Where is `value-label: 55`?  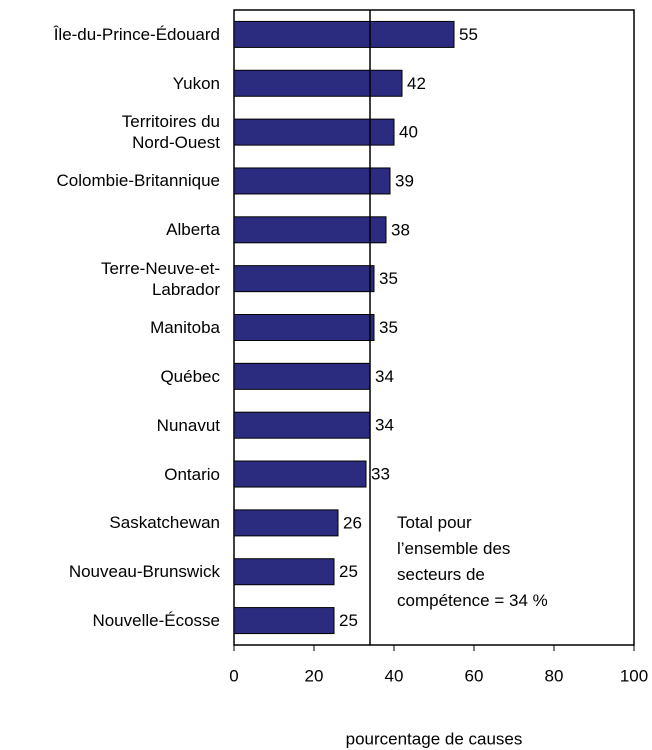
value-label: 55 is located at coordinates (468, 34).